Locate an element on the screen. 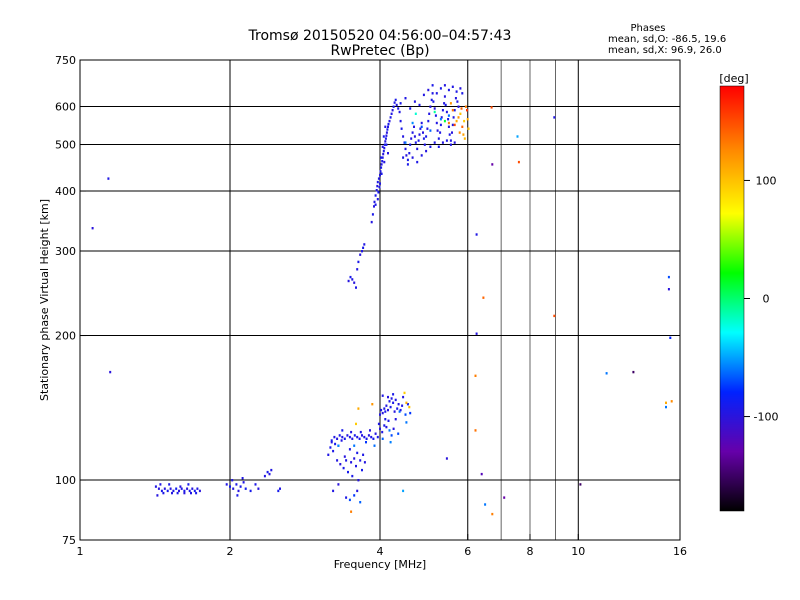  phases-o-stats: mean, sd,O: -86.5, 19.6 is located at coordinates (667, 39).